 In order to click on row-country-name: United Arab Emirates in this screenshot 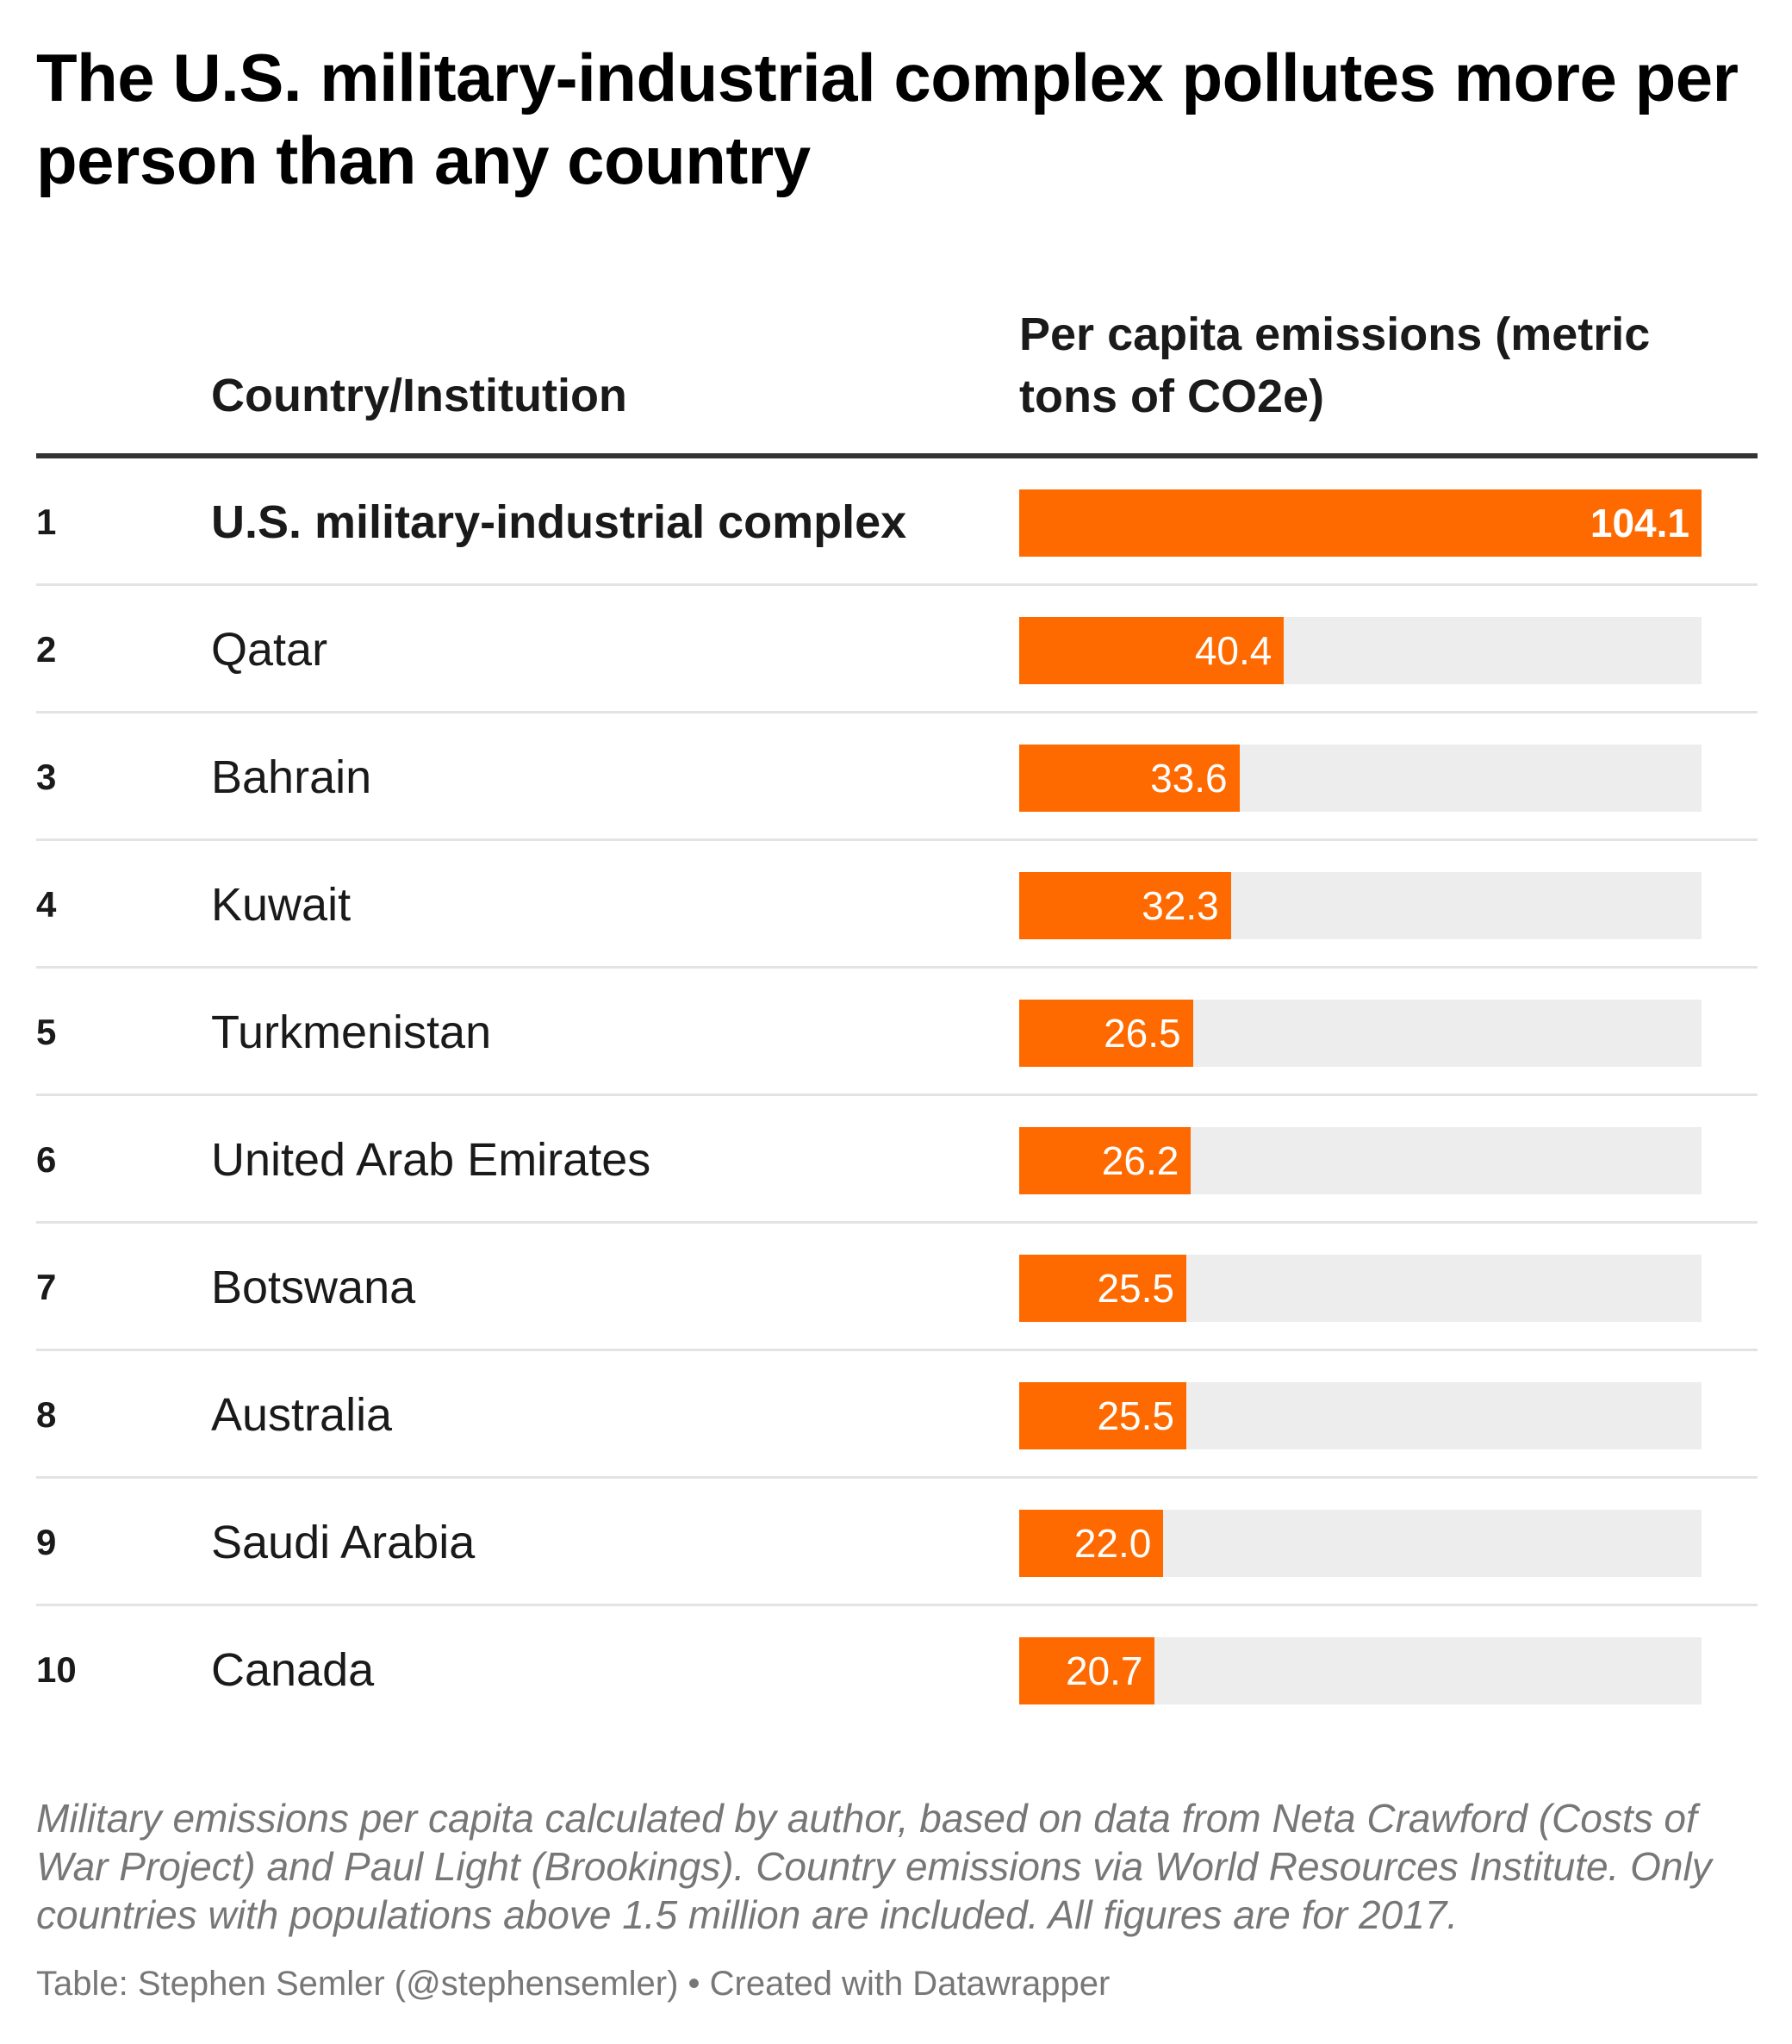, I will do `click(431, 1160)`.